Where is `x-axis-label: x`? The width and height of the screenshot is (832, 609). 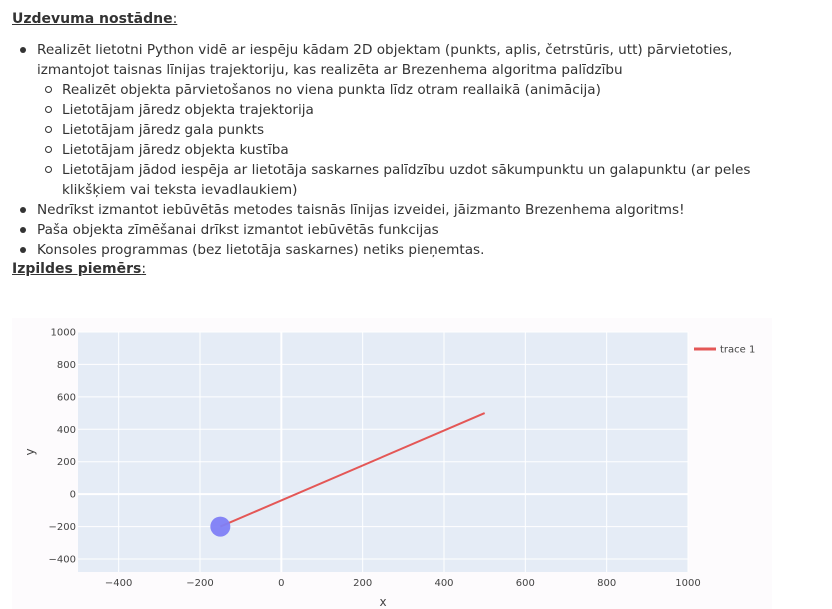 x-axis-label: x is located at coordinates (382, 602).